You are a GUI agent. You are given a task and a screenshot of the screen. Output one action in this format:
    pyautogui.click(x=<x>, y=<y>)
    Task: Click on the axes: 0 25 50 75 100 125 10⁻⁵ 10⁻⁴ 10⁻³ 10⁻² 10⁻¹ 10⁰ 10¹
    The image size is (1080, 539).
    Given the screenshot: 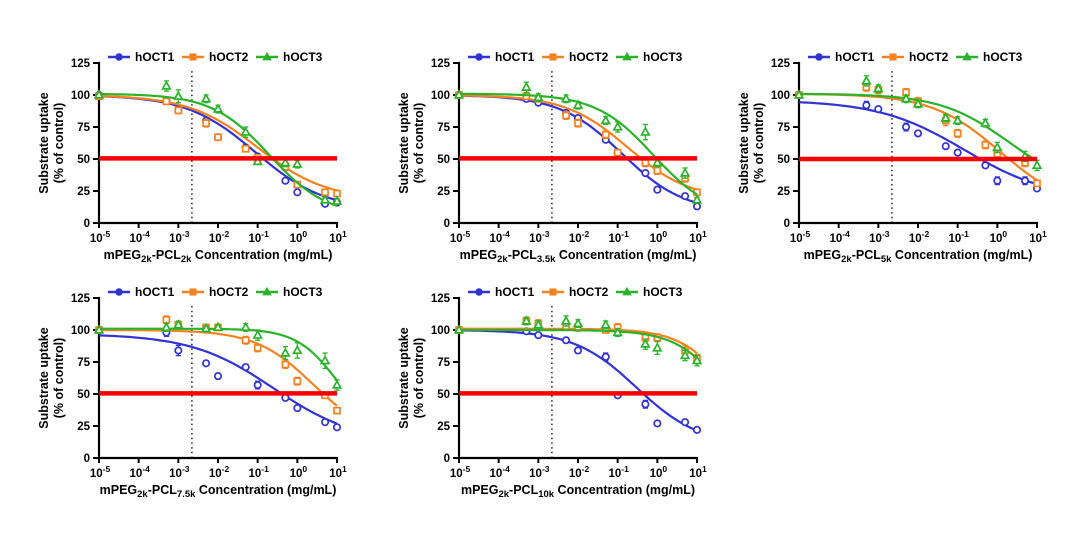 What is the action you would take?
    pyautogui.click(x=909, y=151)
    